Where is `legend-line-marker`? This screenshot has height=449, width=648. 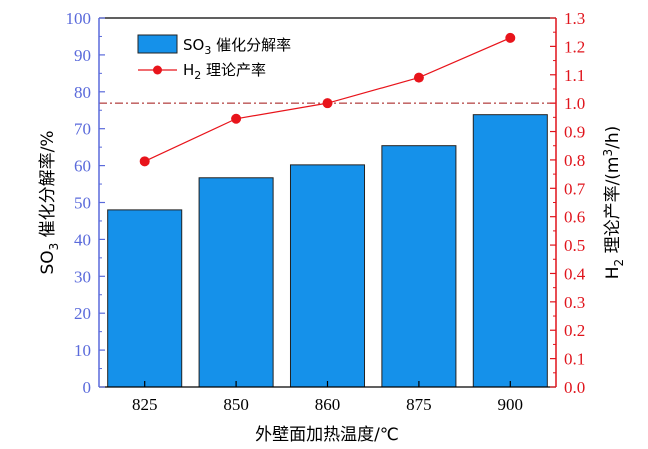 legend-line-marker is located at coordinates (157, 70).